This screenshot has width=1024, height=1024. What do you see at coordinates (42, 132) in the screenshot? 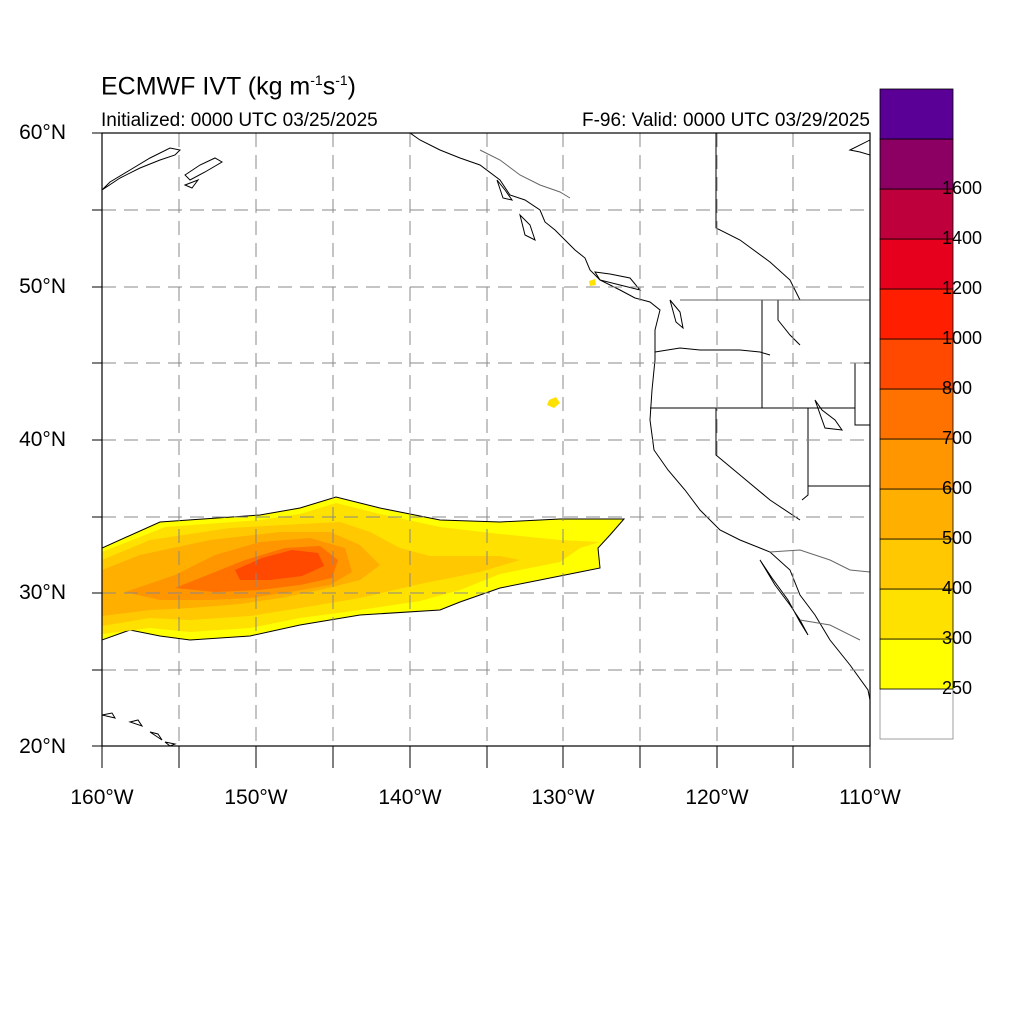
I see `lat-label-60: 60°N` at bounding box center [42, 132].